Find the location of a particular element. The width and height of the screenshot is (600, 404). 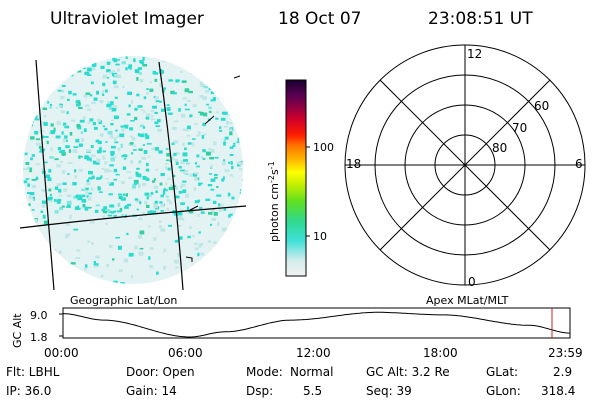

timeline-ytick-min: 1.8 is located at coordinates (39, 337).